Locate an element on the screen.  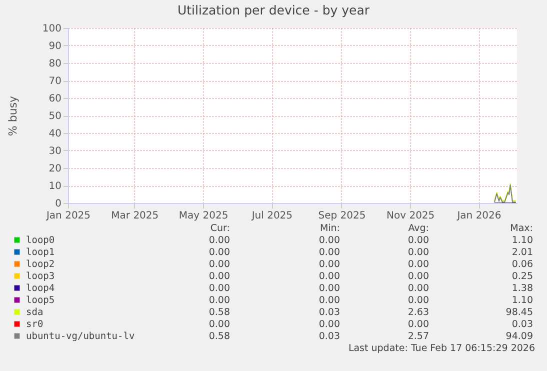
legend-label: sda is located at coordinates (35, 312).